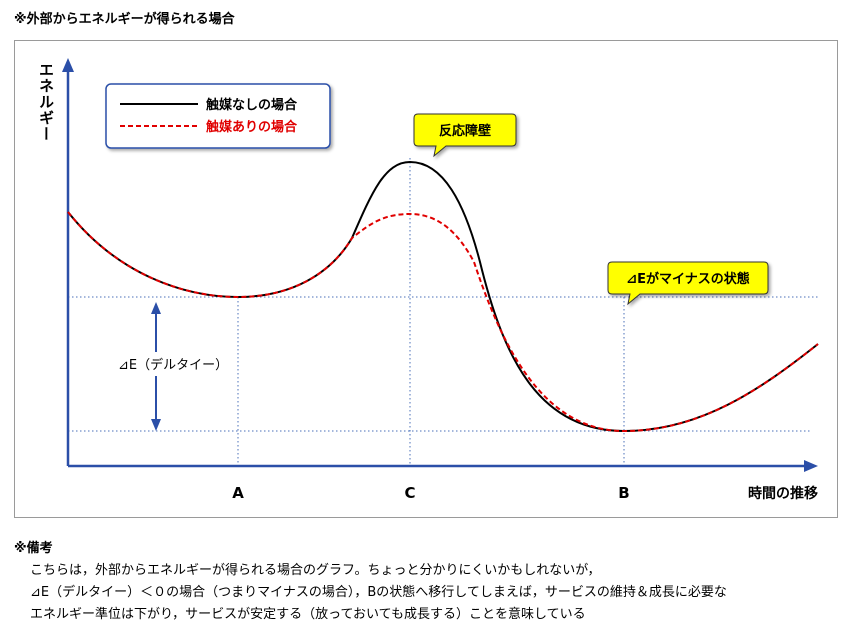 The image size is (860, 640). I want to click on x-axis-arrow, so click(811, 466).